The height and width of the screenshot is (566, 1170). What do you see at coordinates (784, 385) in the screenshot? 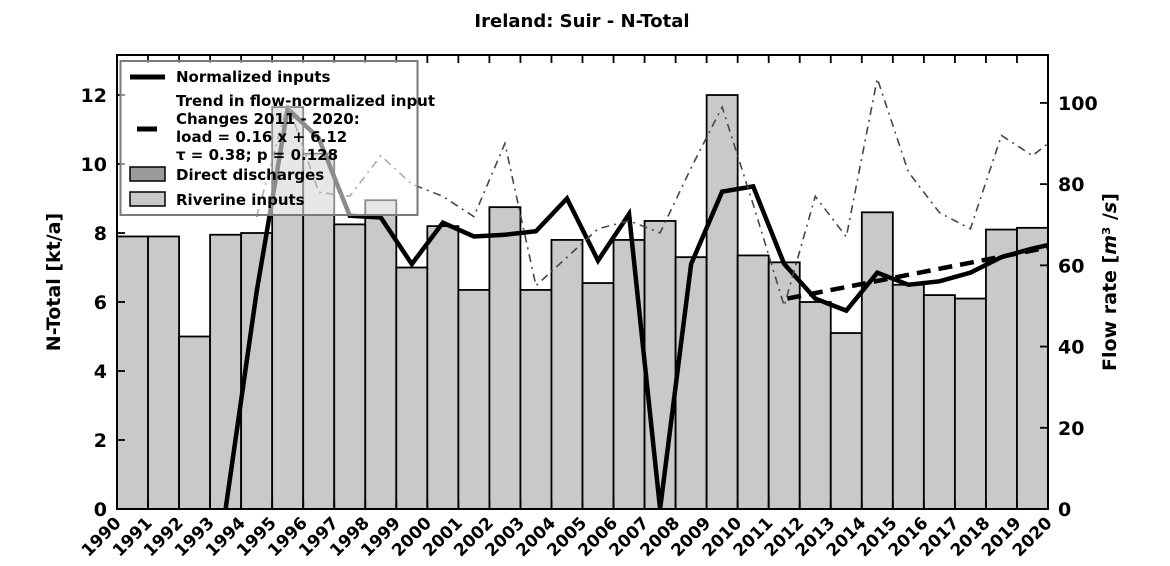
I see `bar-2011` at bounding box center [784, 385].